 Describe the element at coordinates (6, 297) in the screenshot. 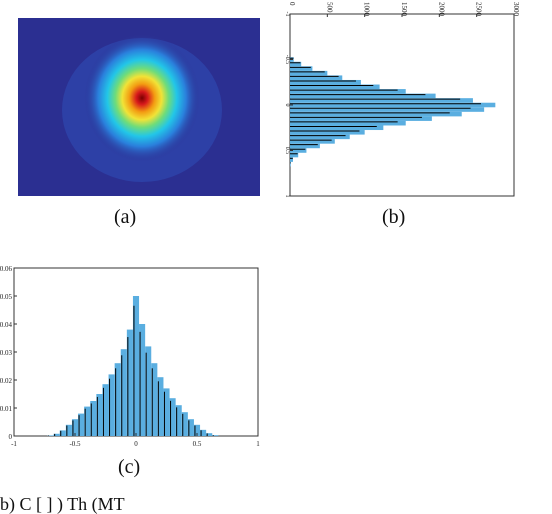

I see `y-tick-label: 0.05` at that location.